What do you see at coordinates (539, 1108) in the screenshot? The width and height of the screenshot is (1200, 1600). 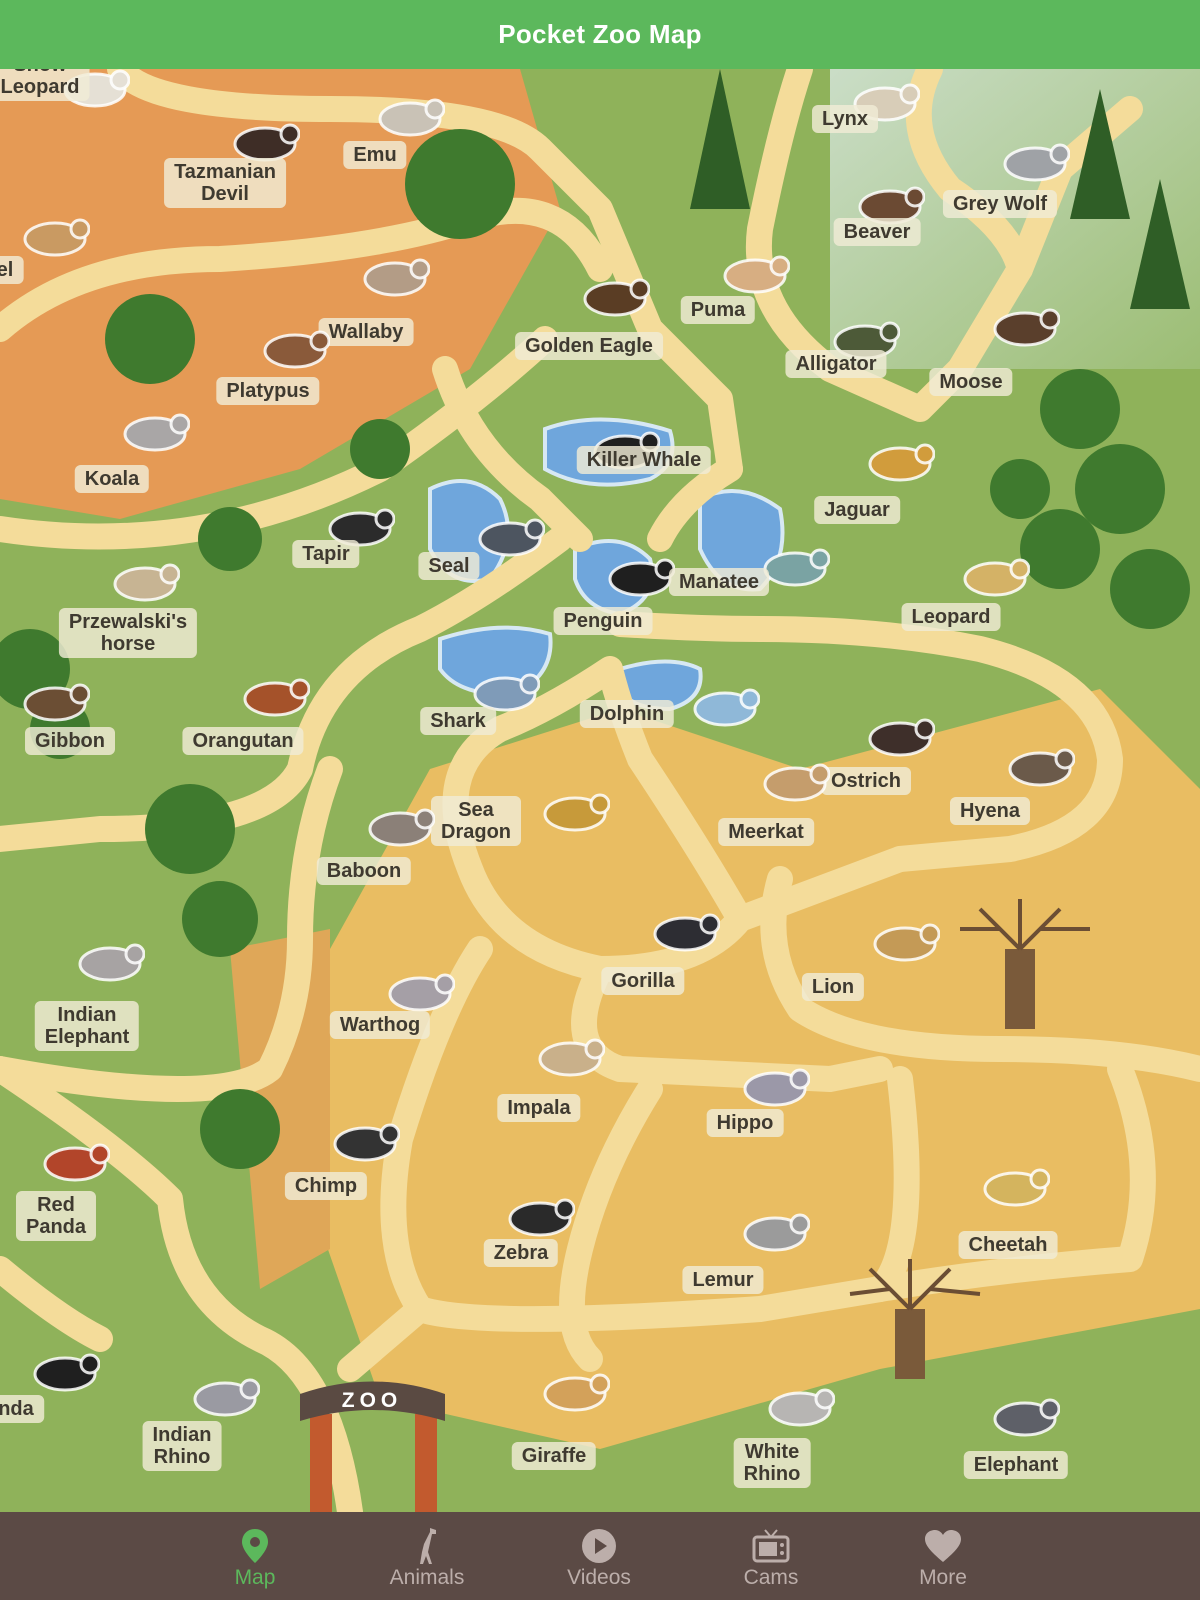 I see `animal-label: Impala` at bounding box center [539, 1108].